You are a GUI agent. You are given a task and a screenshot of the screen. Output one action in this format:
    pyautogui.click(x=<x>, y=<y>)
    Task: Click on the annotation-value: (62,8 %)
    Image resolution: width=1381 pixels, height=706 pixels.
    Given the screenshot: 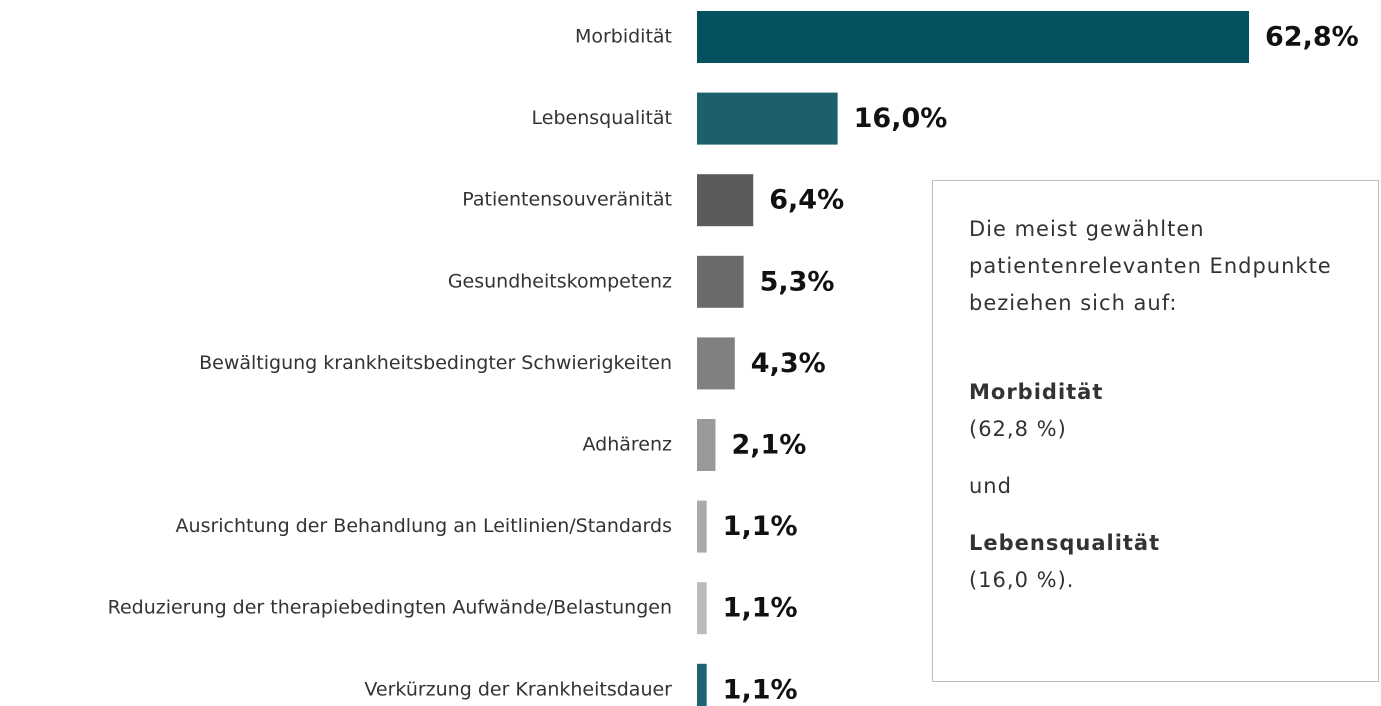 What is the action you would take?
    pyautogui.click(x=1018, y=429)
    